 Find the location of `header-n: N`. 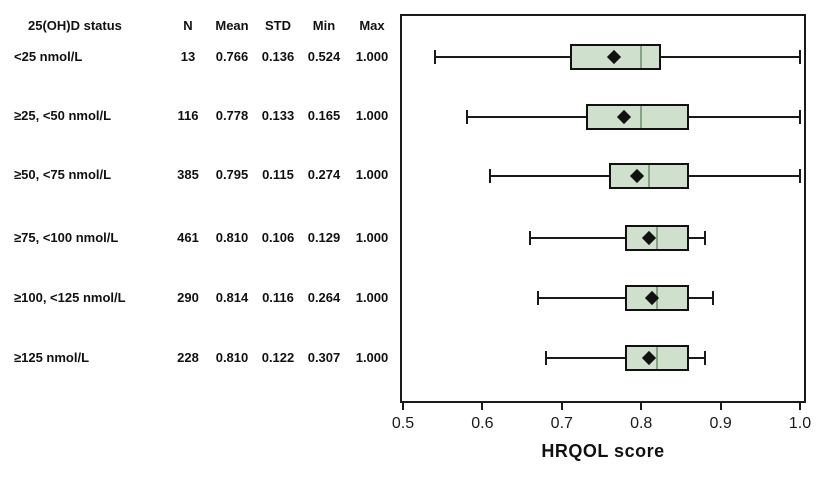

header-n: N is located at coordinates (188, 25).